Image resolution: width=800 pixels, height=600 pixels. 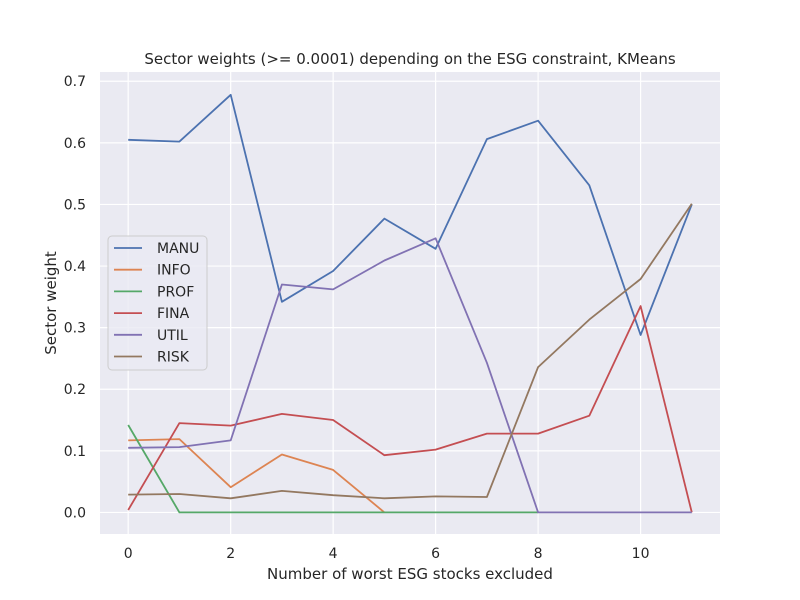 What do you see at coordinates (387, 554) in the screenshot?
I see `x-axis-ticks: 0 2 4 6 8 10` at bounding box center [387, 554].